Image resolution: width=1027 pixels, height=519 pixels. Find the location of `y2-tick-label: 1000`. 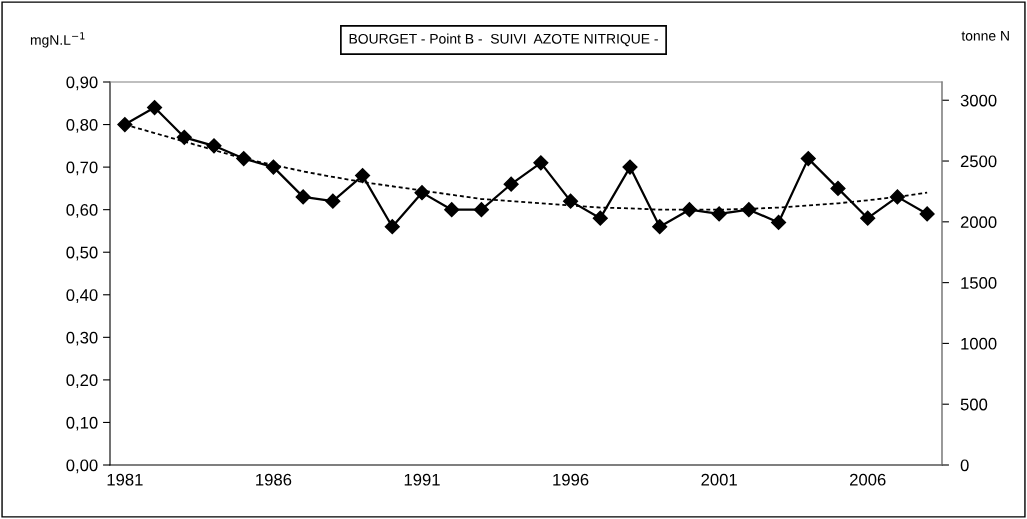

y2-tick-label: 1000 is located at coordinates (979, 343).